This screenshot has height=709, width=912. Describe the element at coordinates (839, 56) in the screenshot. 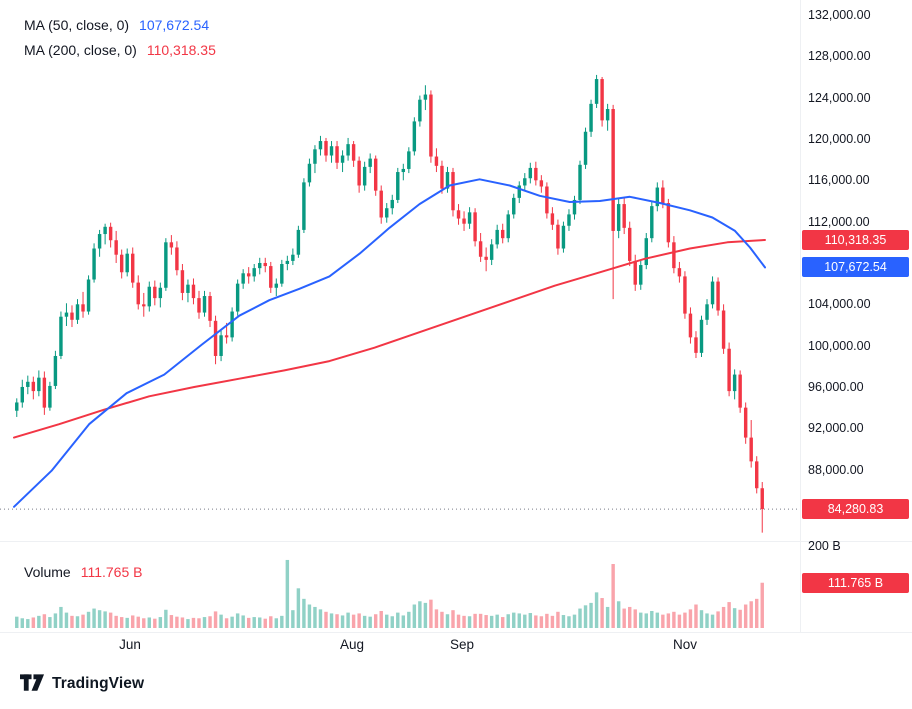

I see `price-tick-label: 128,000.00` at that location.